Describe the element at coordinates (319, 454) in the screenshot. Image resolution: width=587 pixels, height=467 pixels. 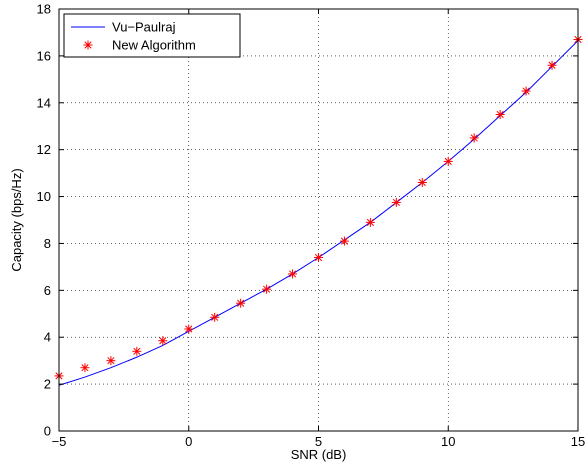
I see `x-axis-label: SNR (dB)` at that location.